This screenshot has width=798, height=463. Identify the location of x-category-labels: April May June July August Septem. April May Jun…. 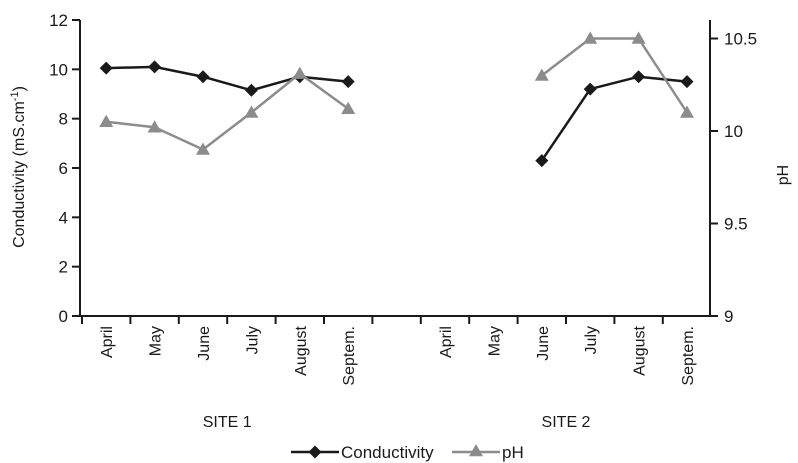
(398, 355).